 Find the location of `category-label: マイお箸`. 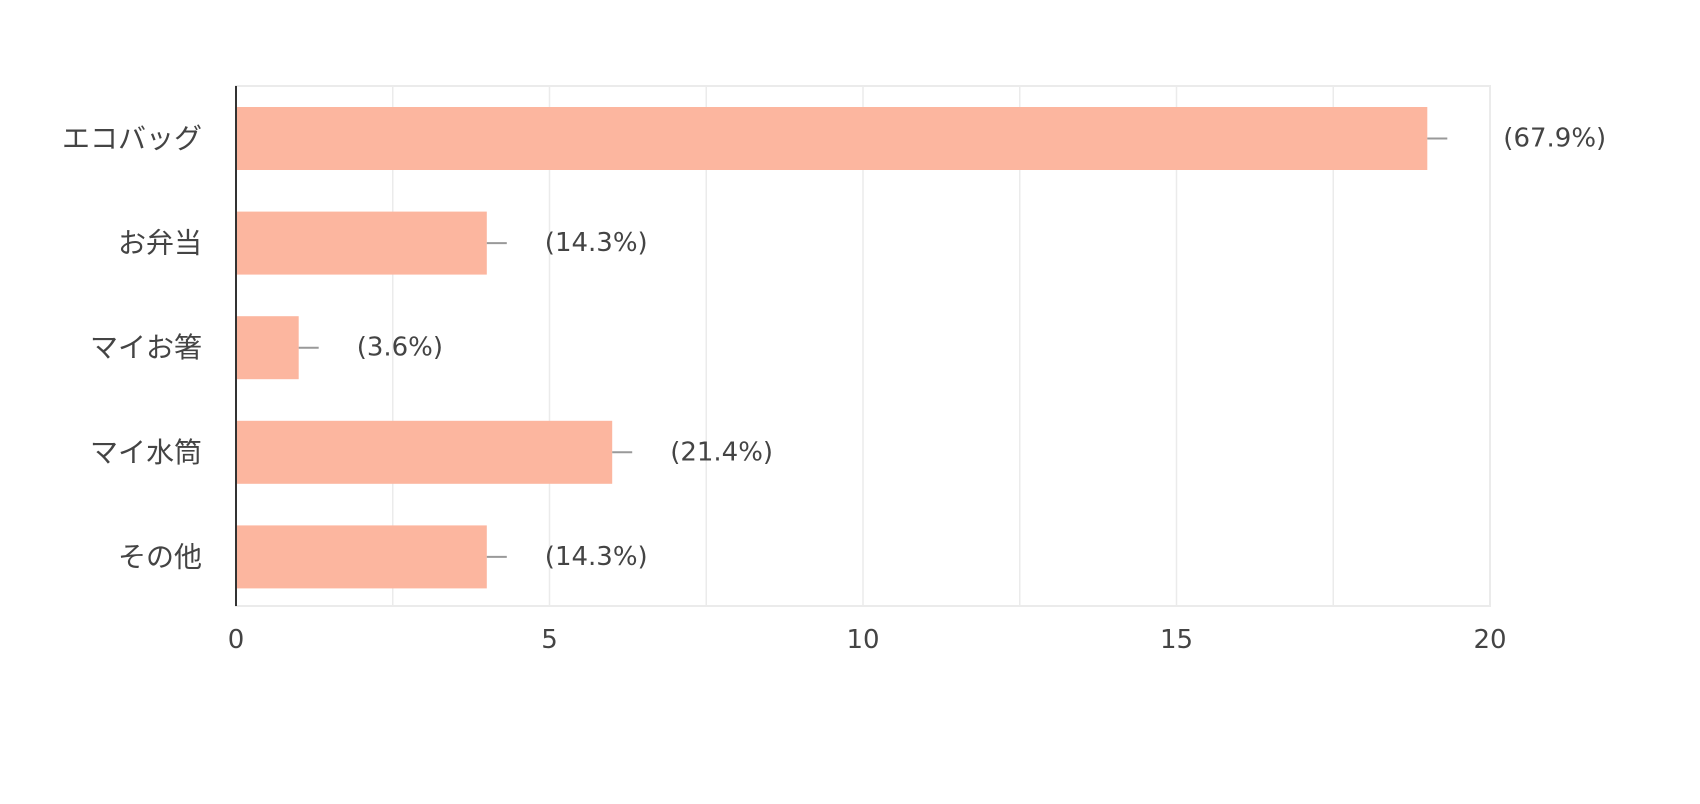

category-label: マイお箸 is located at coordinates (146, 347).